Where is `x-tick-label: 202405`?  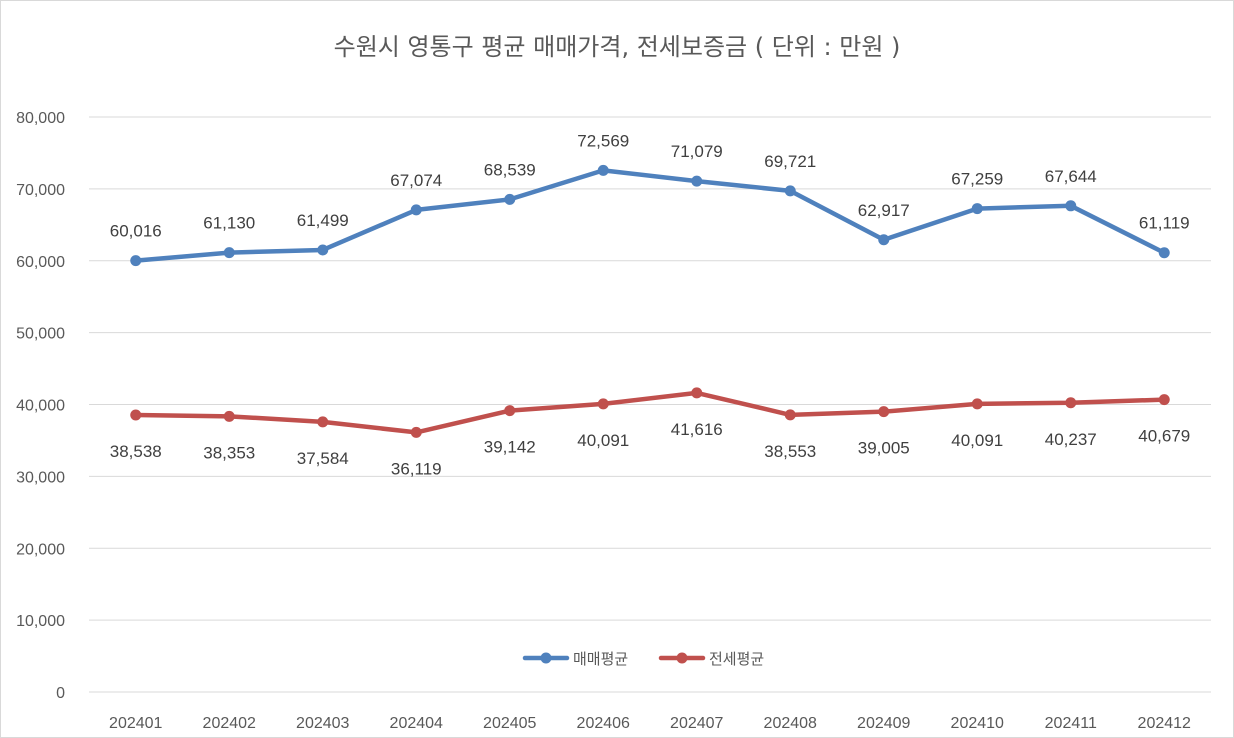 x-tick-label: 202405 is located at coordinates (509, 723).